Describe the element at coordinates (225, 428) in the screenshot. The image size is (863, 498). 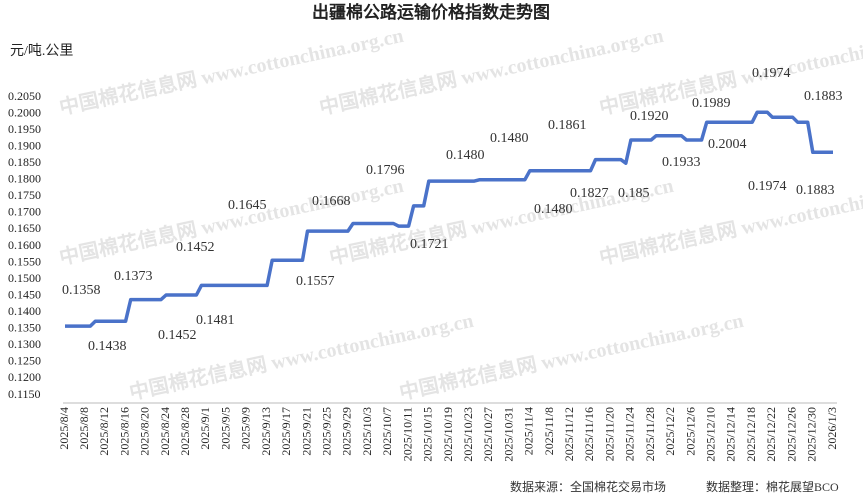
I see `x-tick-label: 2025/9/5` at that location.